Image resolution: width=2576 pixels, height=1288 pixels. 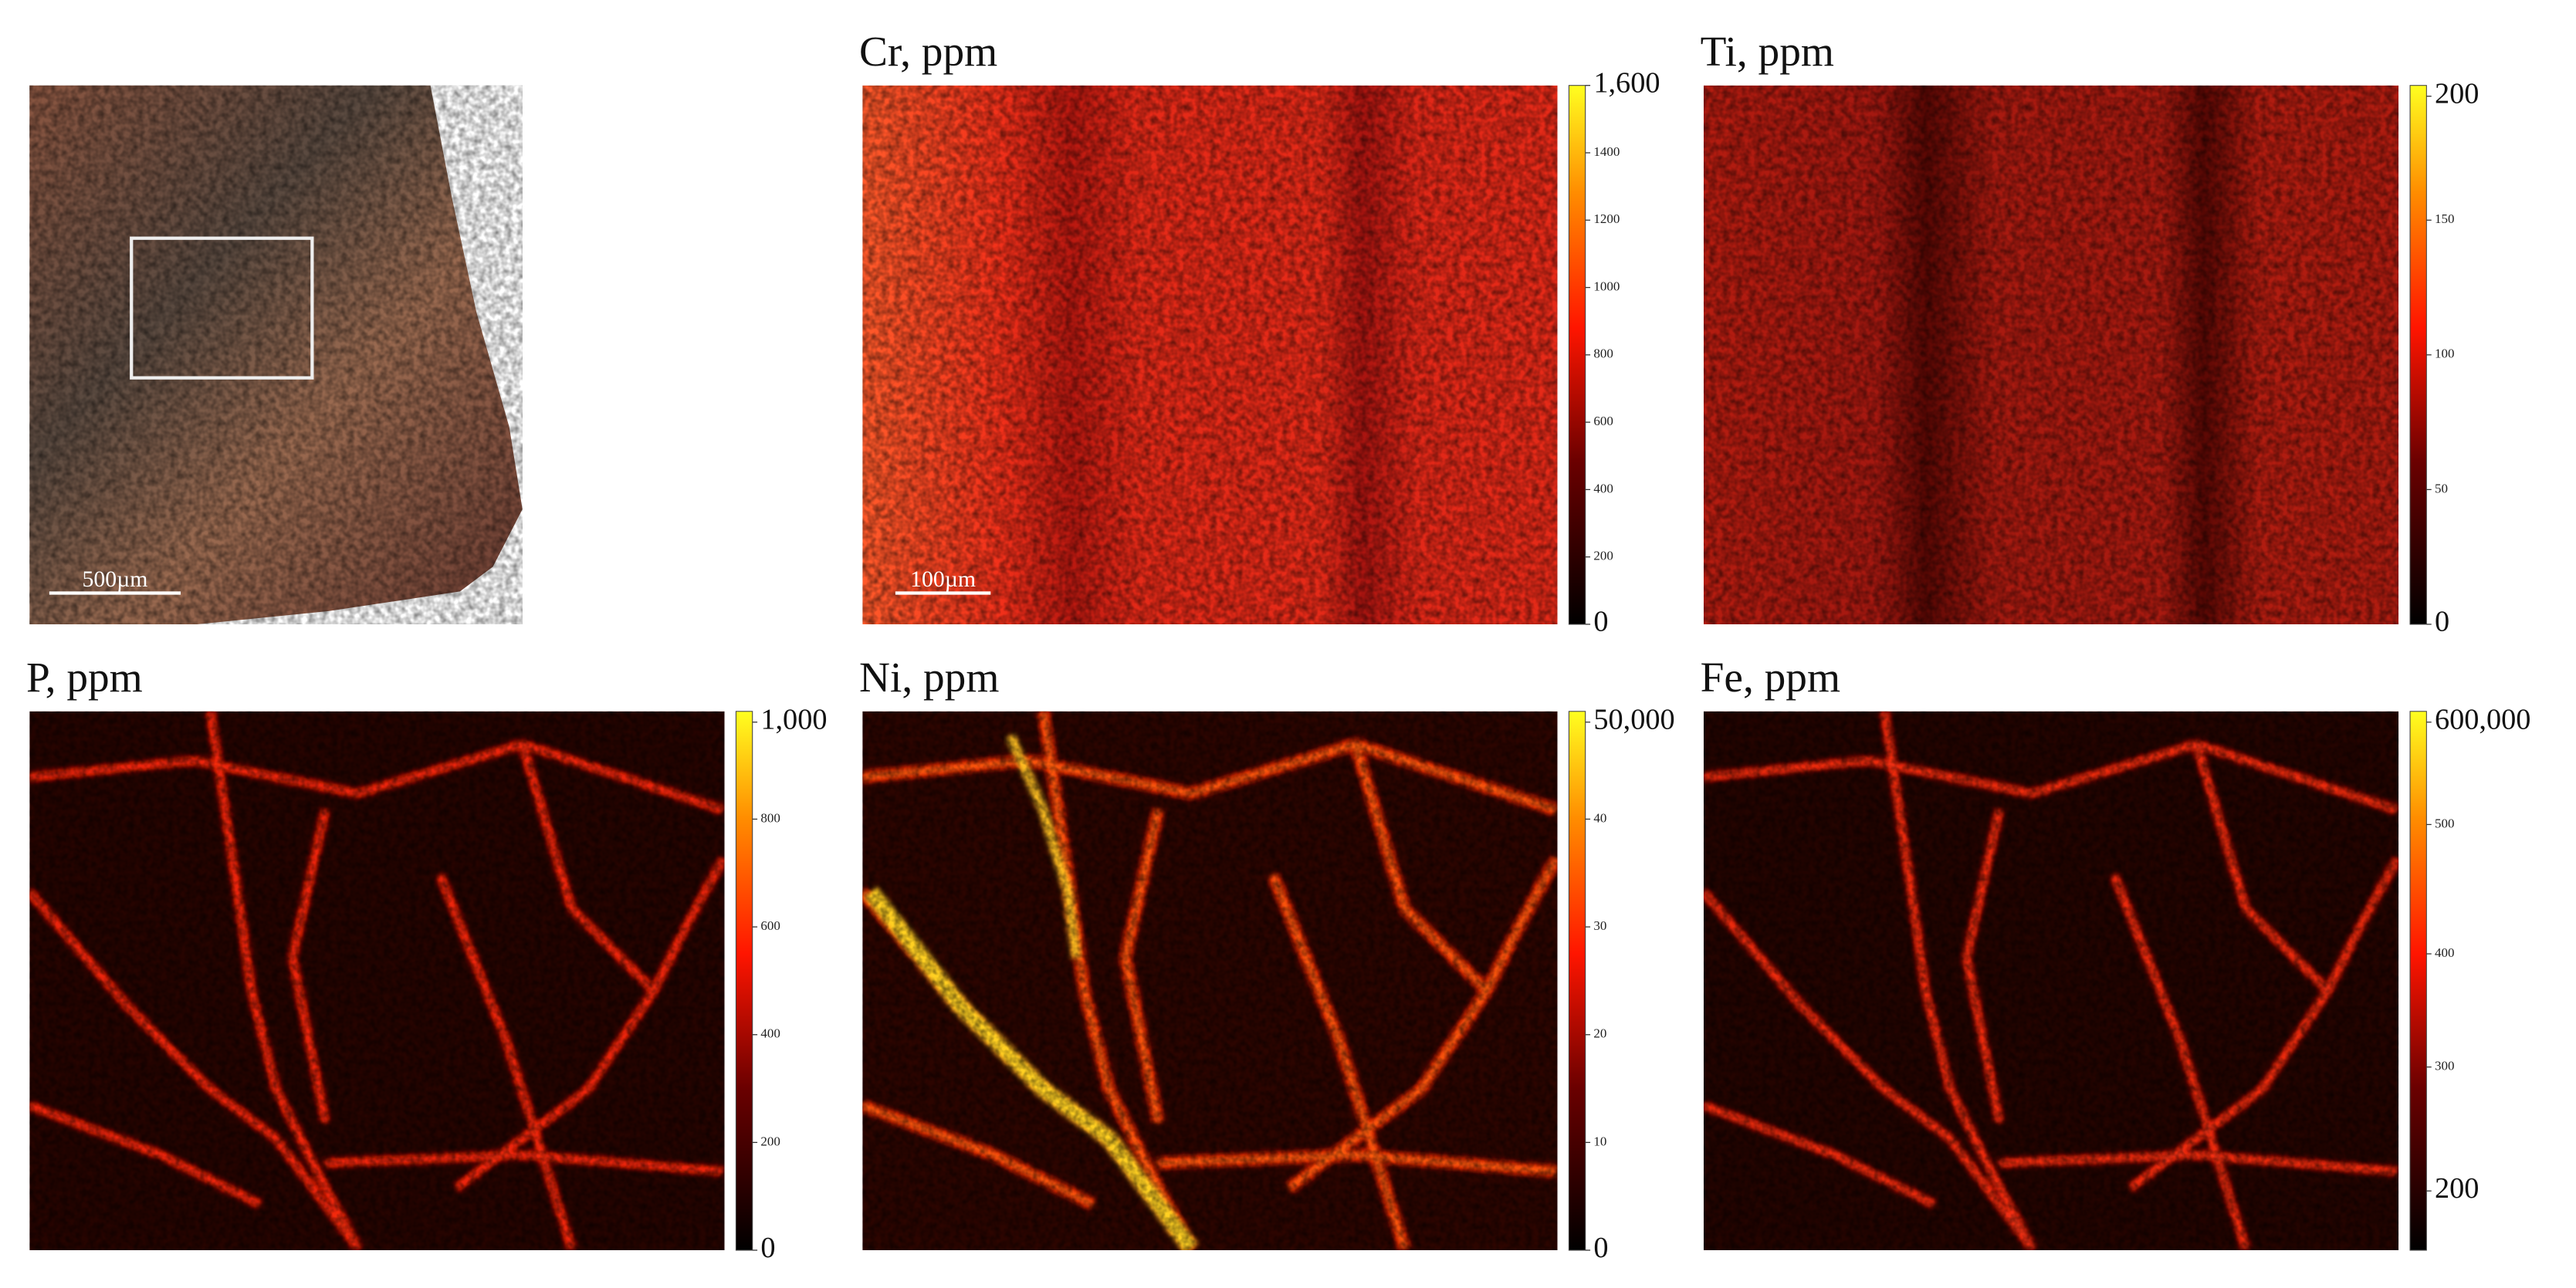 I want to click on colorbar-label: 30, so click(x=1599, y=925).